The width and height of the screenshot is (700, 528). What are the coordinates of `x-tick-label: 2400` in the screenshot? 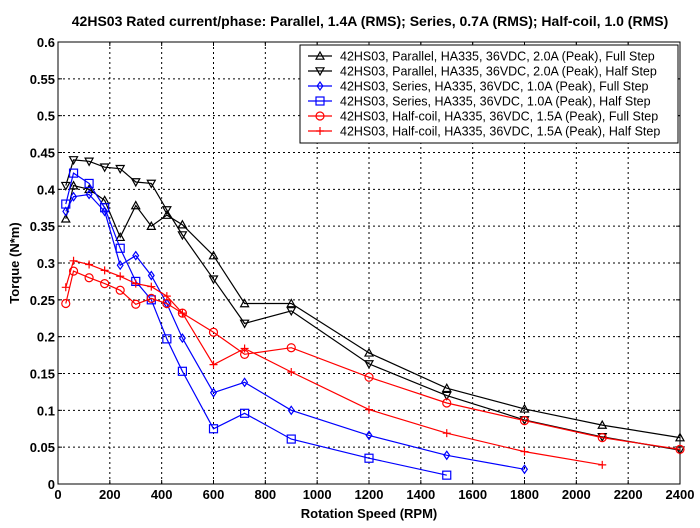 It's located at (680, 494).